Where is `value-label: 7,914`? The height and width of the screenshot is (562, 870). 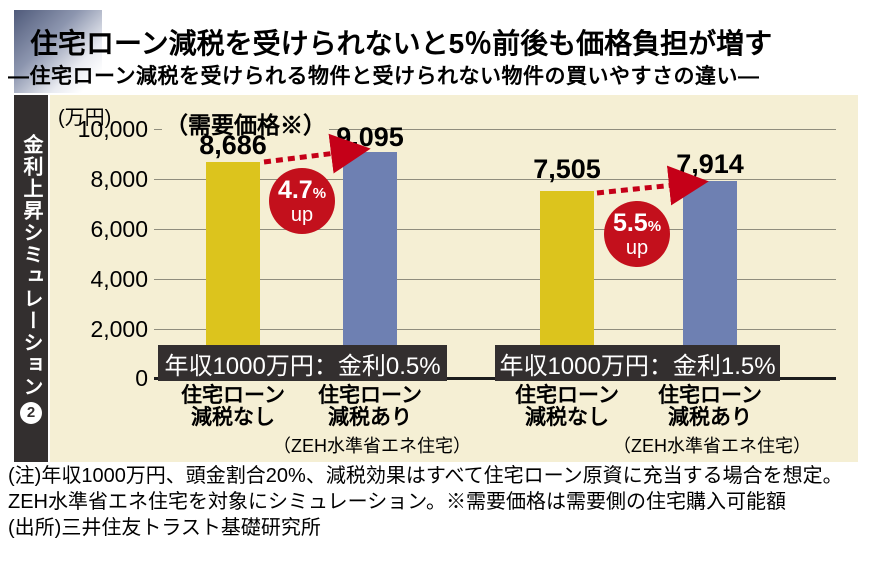
value-label: 7,914 is located at coordinates (710, 164).